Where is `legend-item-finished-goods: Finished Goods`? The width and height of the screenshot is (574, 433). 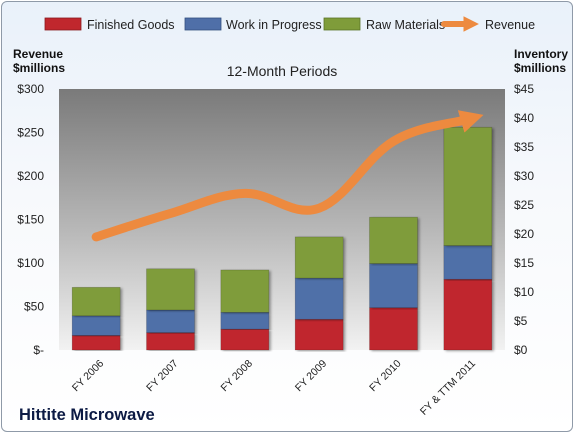 legend-item-finished-goods: Finished Goods is located at coordinates (109, 24).